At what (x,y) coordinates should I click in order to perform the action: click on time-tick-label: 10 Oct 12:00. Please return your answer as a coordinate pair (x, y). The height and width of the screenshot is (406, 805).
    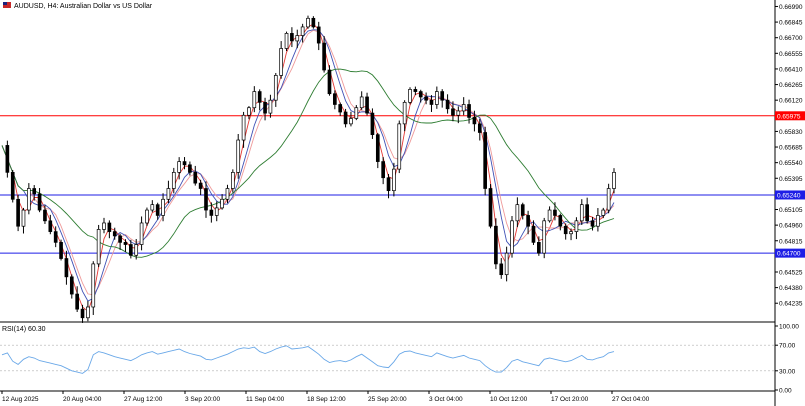
    Looking at the image, I should click on (509, 399).